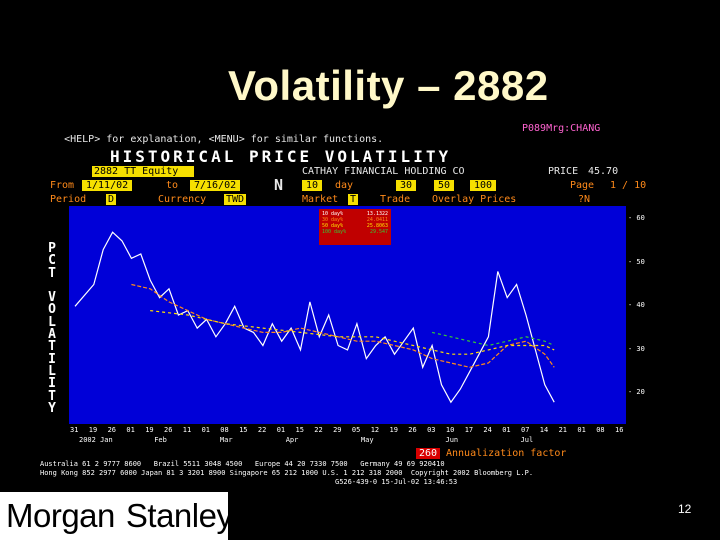 This screenshot has height=540, width=720. Describe the element at coordinates (143, 171) in the screenshot. I see `ticker-field: 2882 TT Equity` at that location.